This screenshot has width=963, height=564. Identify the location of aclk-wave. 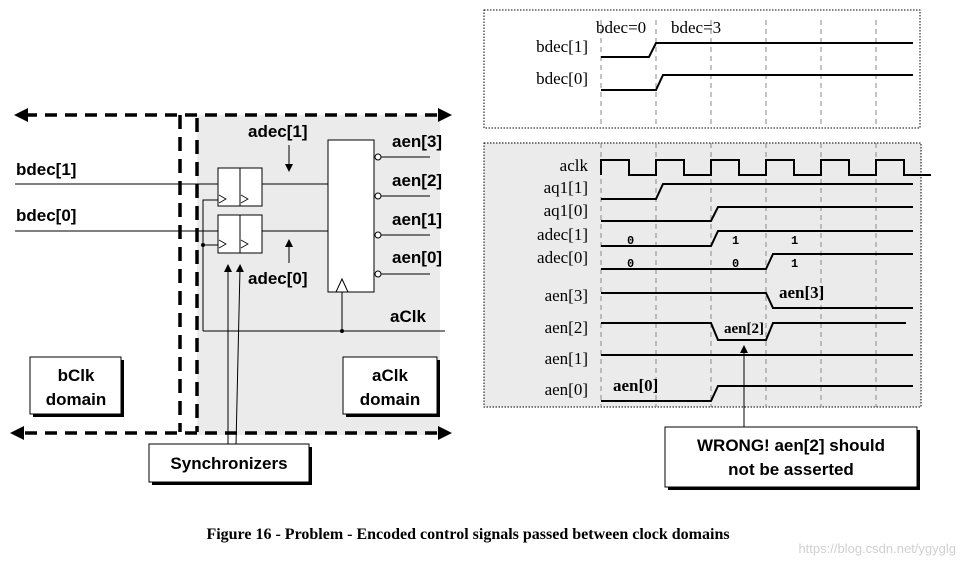
(765, 167).